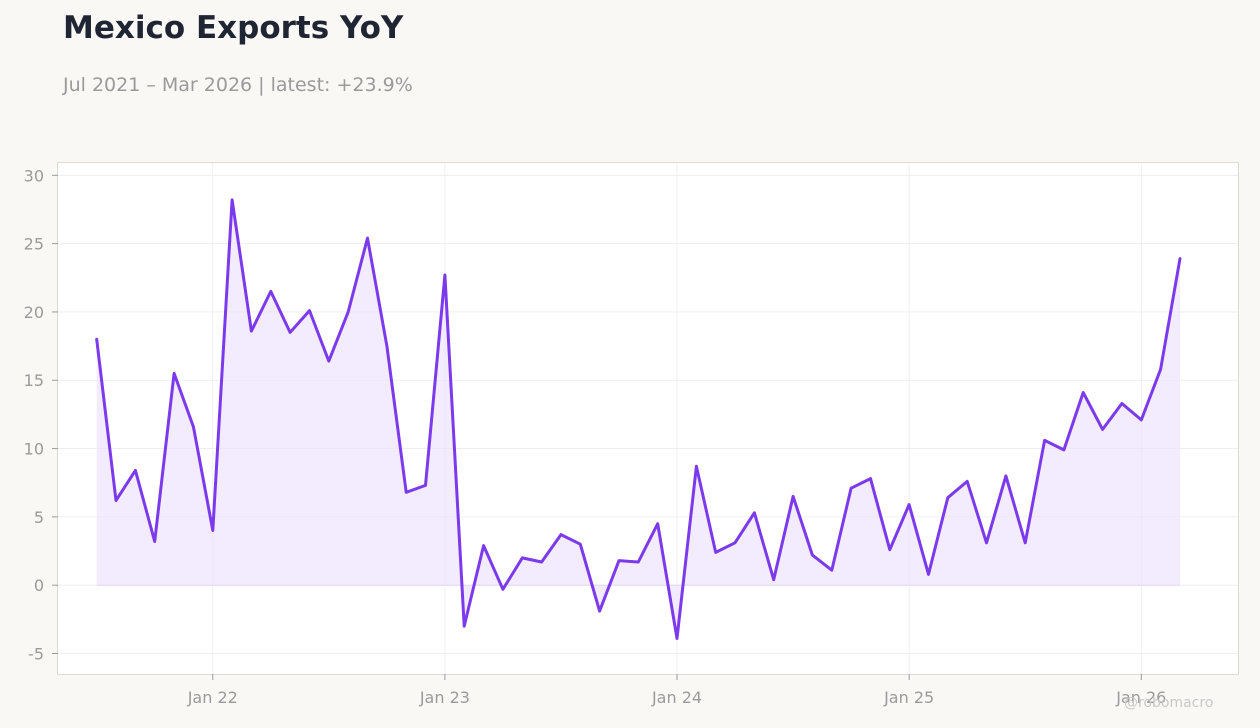  What do you see at coordinates (36, 654) in the screenshot?
I see `y-tick-label: -5` at bounding box center [36, 654].